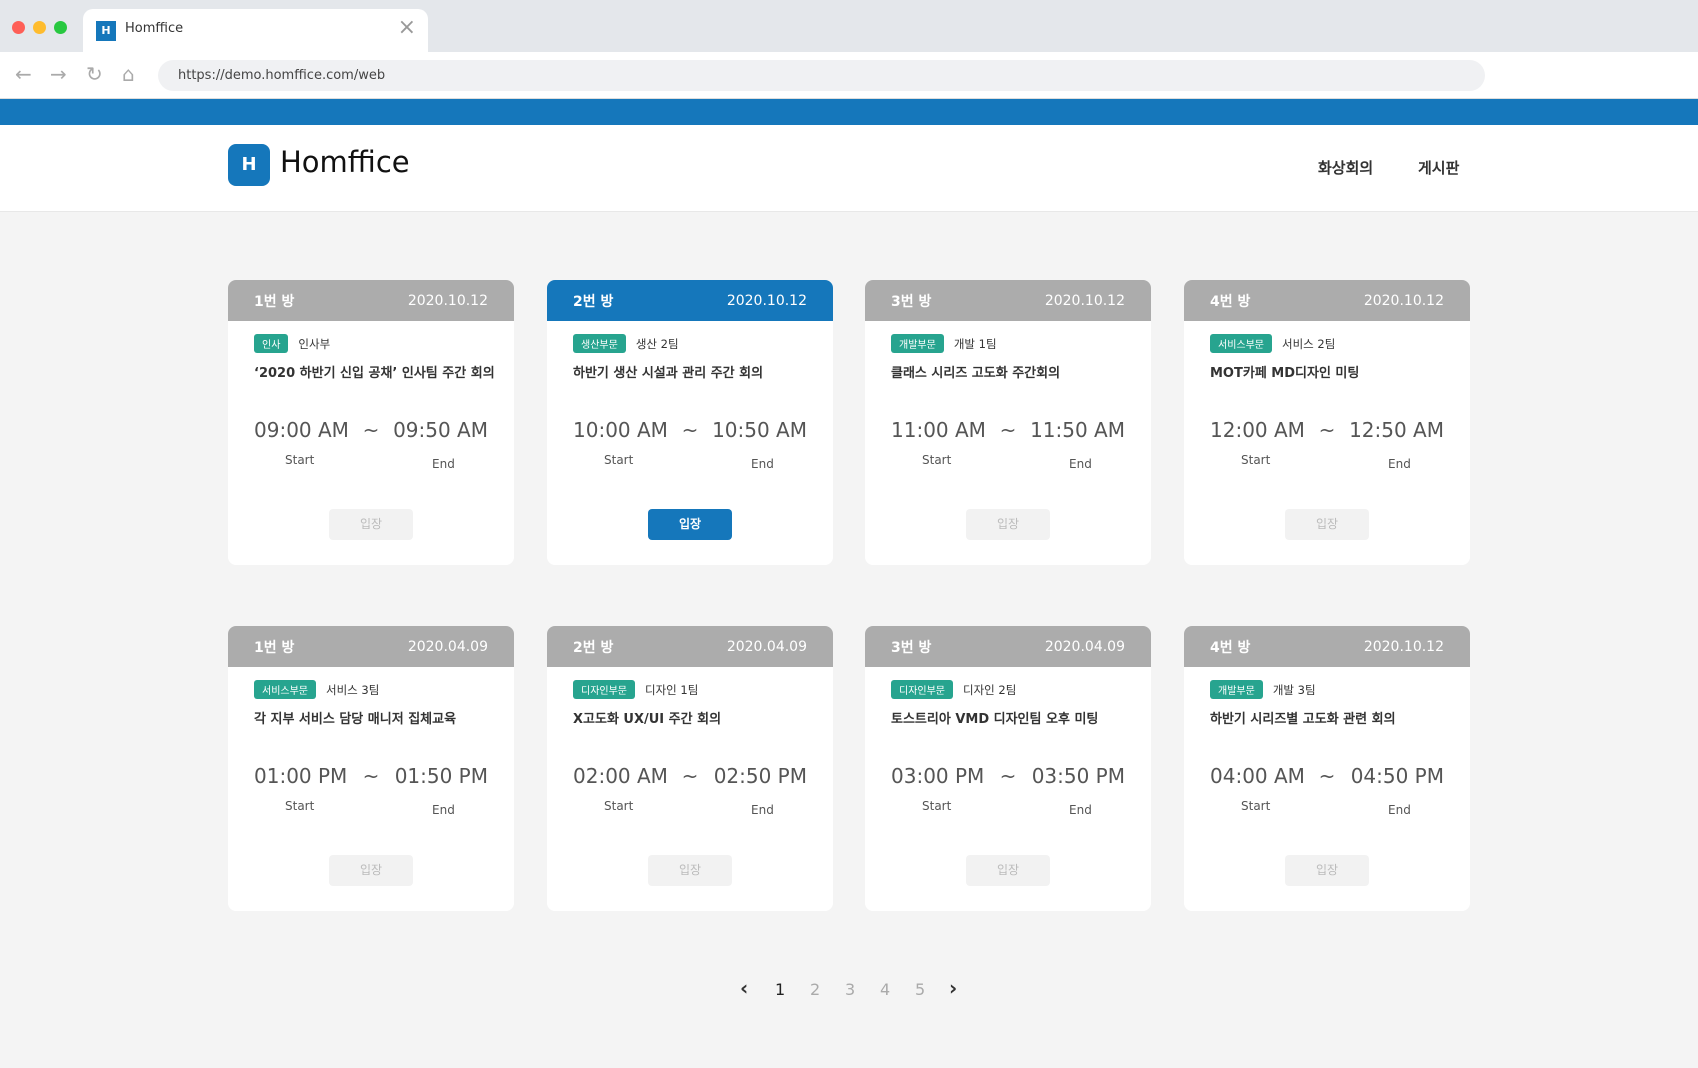 Image resolution: width=1698 pixels, height=1068 pixels. Describe the element at coordinates (345, 162) in the screenshot. I see `logo-text: Homffice` at that location.